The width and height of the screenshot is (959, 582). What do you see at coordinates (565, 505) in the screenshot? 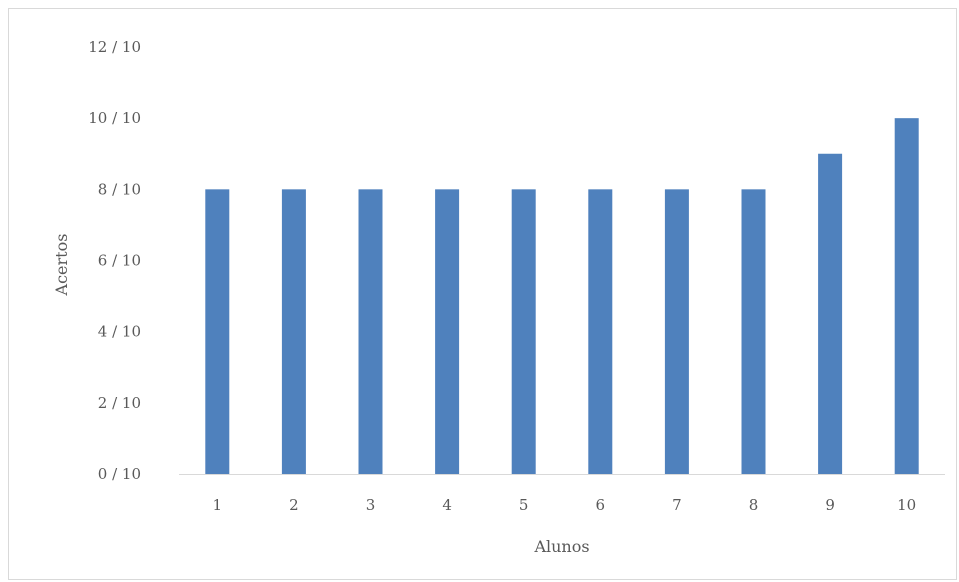
I see `x-axis-ticks: 1 2 3 4 5 6 7 8 9 10` at bounding box center [565, 505].